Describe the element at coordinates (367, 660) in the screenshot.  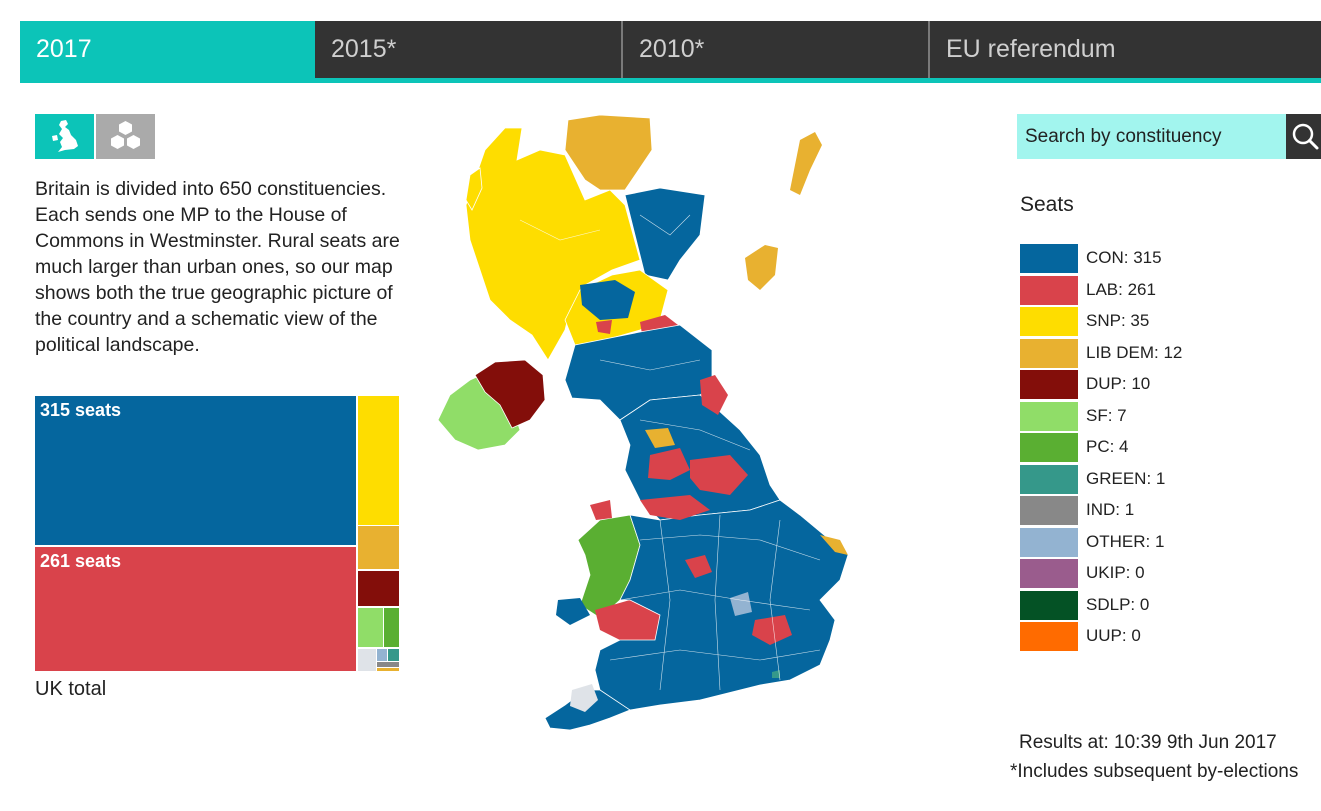
I see `treemap-block-other-small` at that location.